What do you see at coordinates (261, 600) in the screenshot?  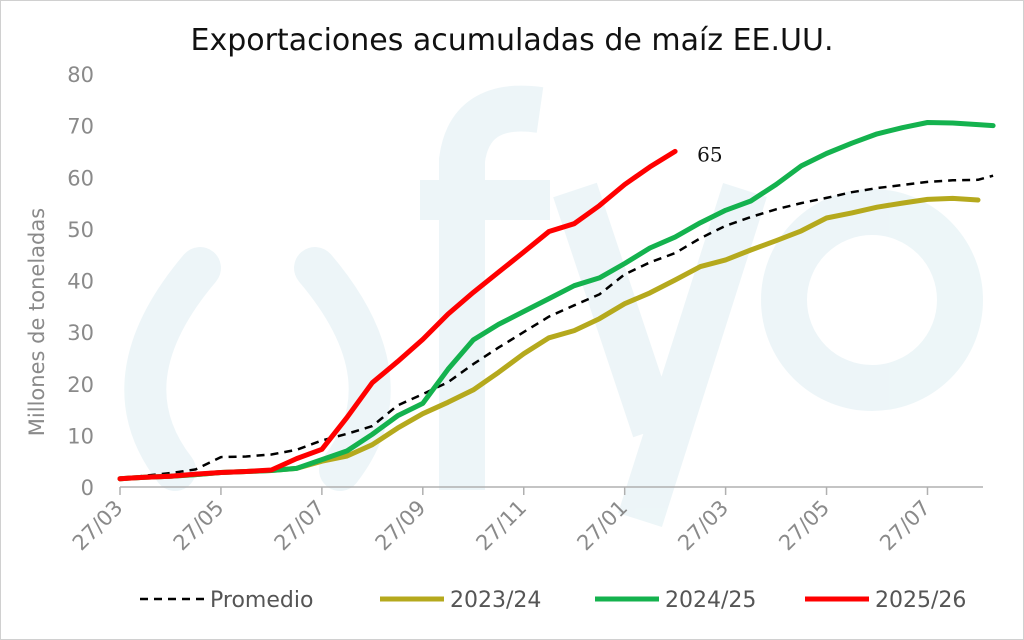 I see `legend-label: Promedio` at bounding box center [261, 600].